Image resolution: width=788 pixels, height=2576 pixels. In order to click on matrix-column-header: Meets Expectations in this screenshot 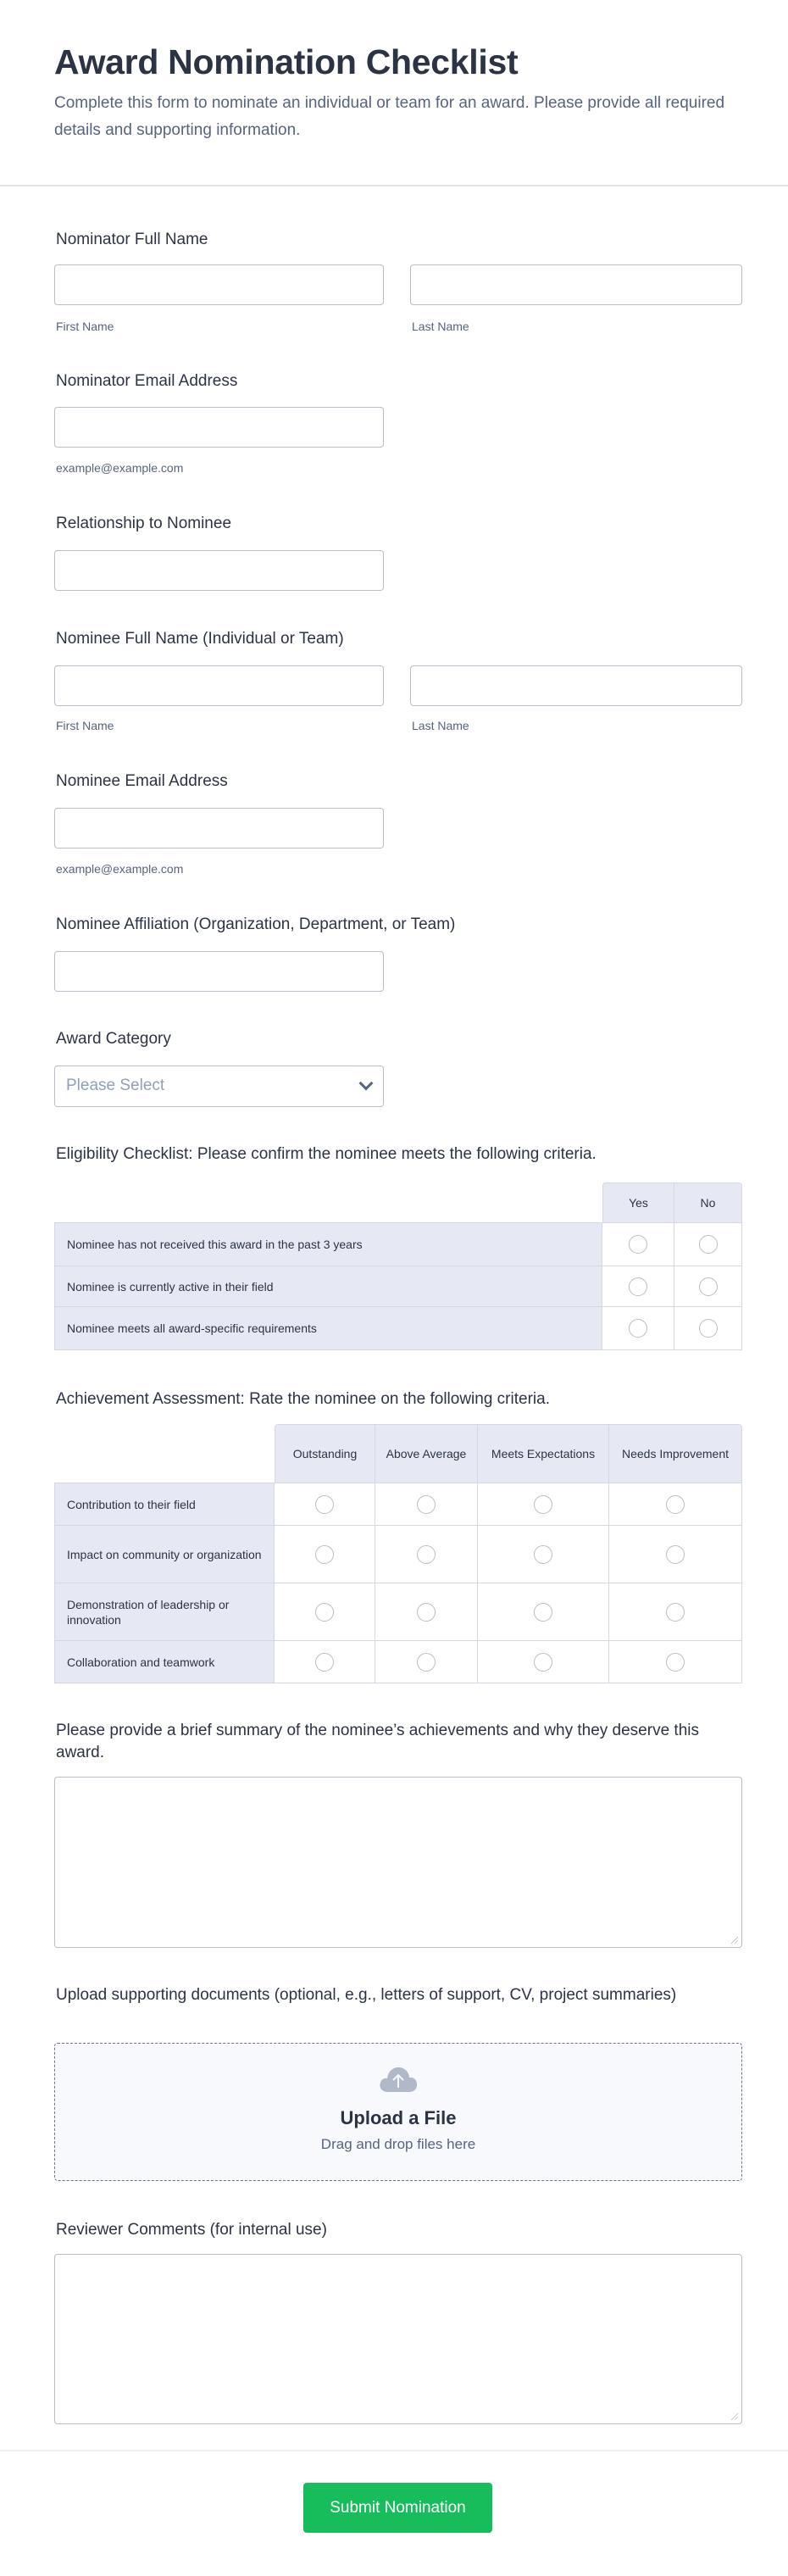, I will do `click(543, 1453)`.